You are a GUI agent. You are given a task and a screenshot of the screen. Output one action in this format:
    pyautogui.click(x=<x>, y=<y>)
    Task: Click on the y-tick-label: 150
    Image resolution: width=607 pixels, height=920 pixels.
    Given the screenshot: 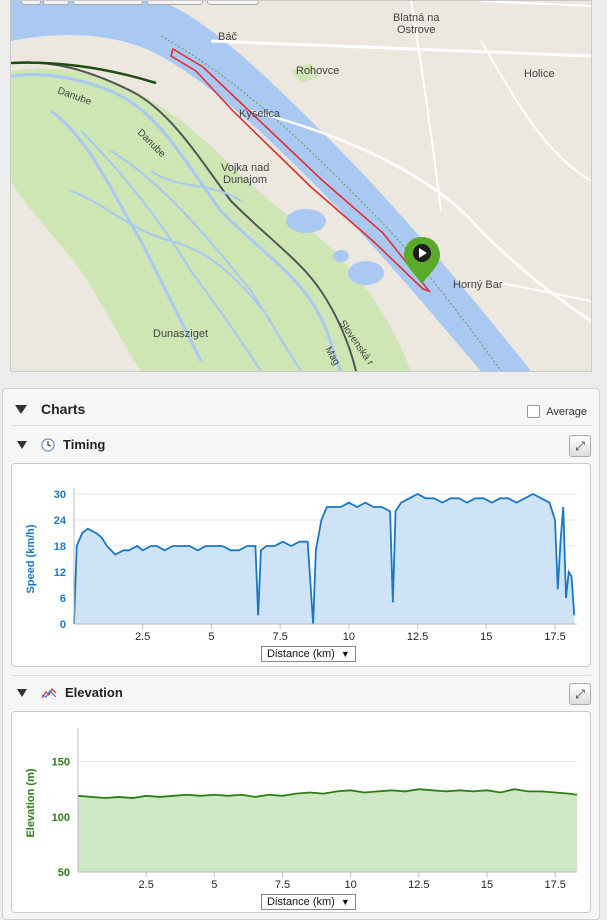 What is the action you would take?
    pyautogui.click(x=61, y=763)
    